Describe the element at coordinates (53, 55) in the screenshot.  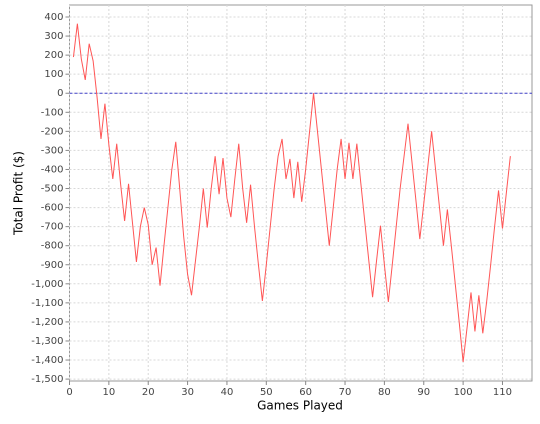
I see `y-tick-label: 200` at that location.